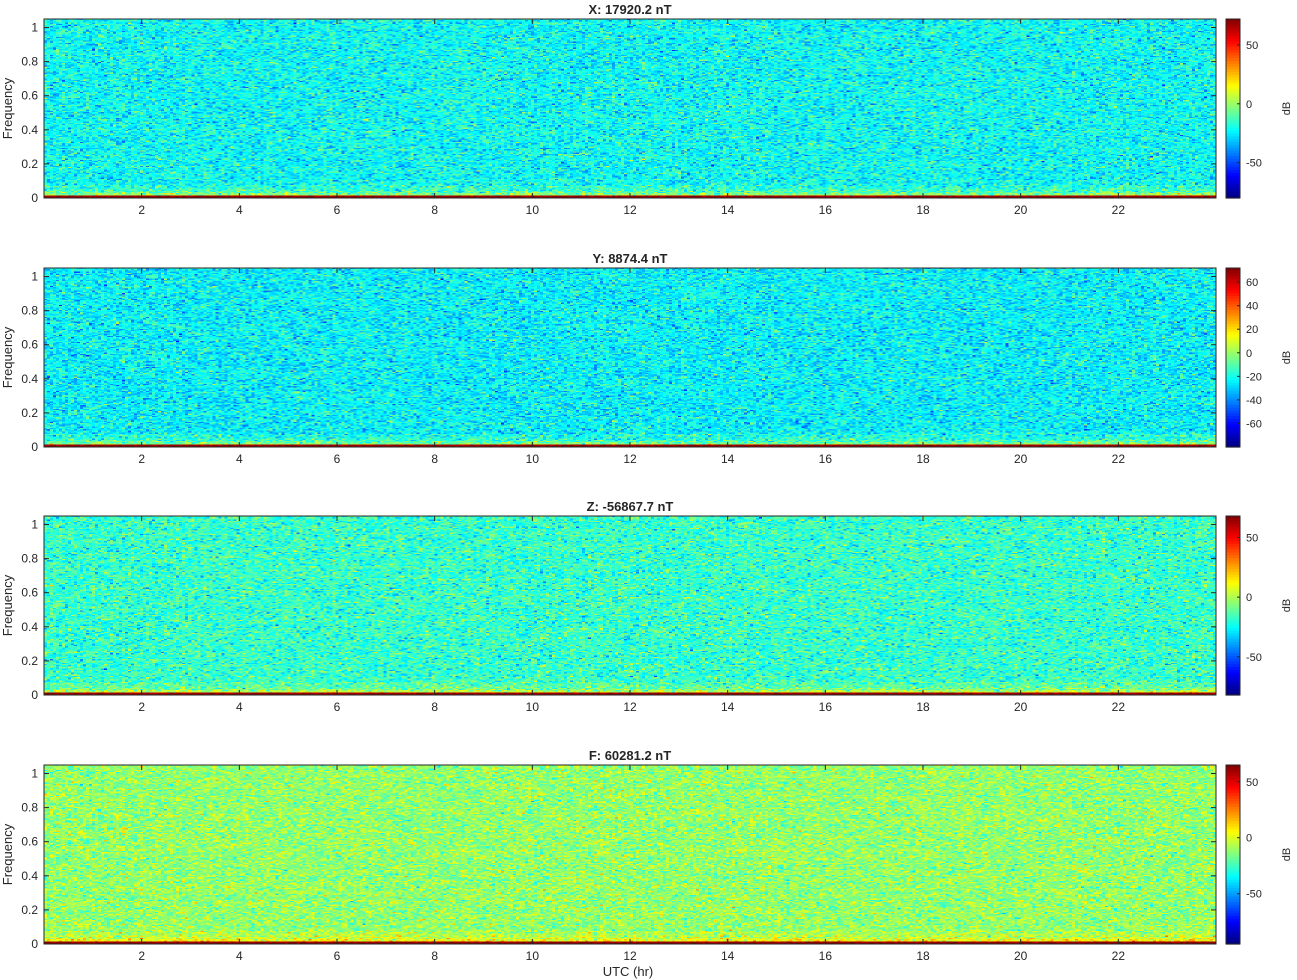  What do you see at coordinates (1254, 424) in the screenshot?
I see `colorbar-tick-label: -60` at bounding box center [1254, 424].